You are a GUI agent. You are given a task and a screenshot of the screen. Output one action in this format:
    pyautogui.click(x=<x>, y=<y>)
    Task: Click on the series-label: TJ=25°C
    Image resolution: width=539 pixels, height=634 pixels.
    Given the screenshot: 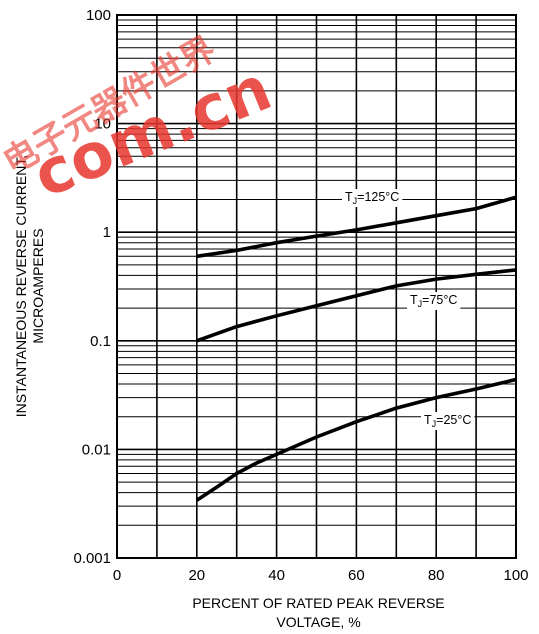 What is the action you would take?
    pyautogui.click(x=447, y=421)
    